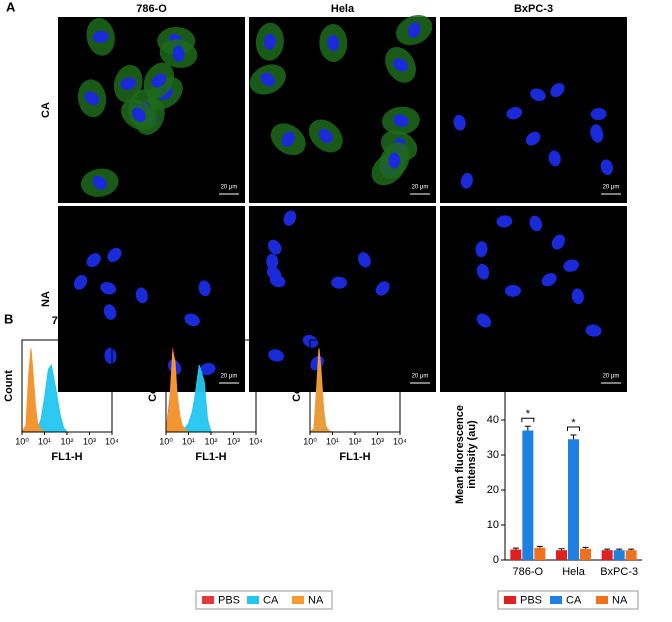 The image size is (672, 622). I want to click on panel-label: A, so click(11, 7).